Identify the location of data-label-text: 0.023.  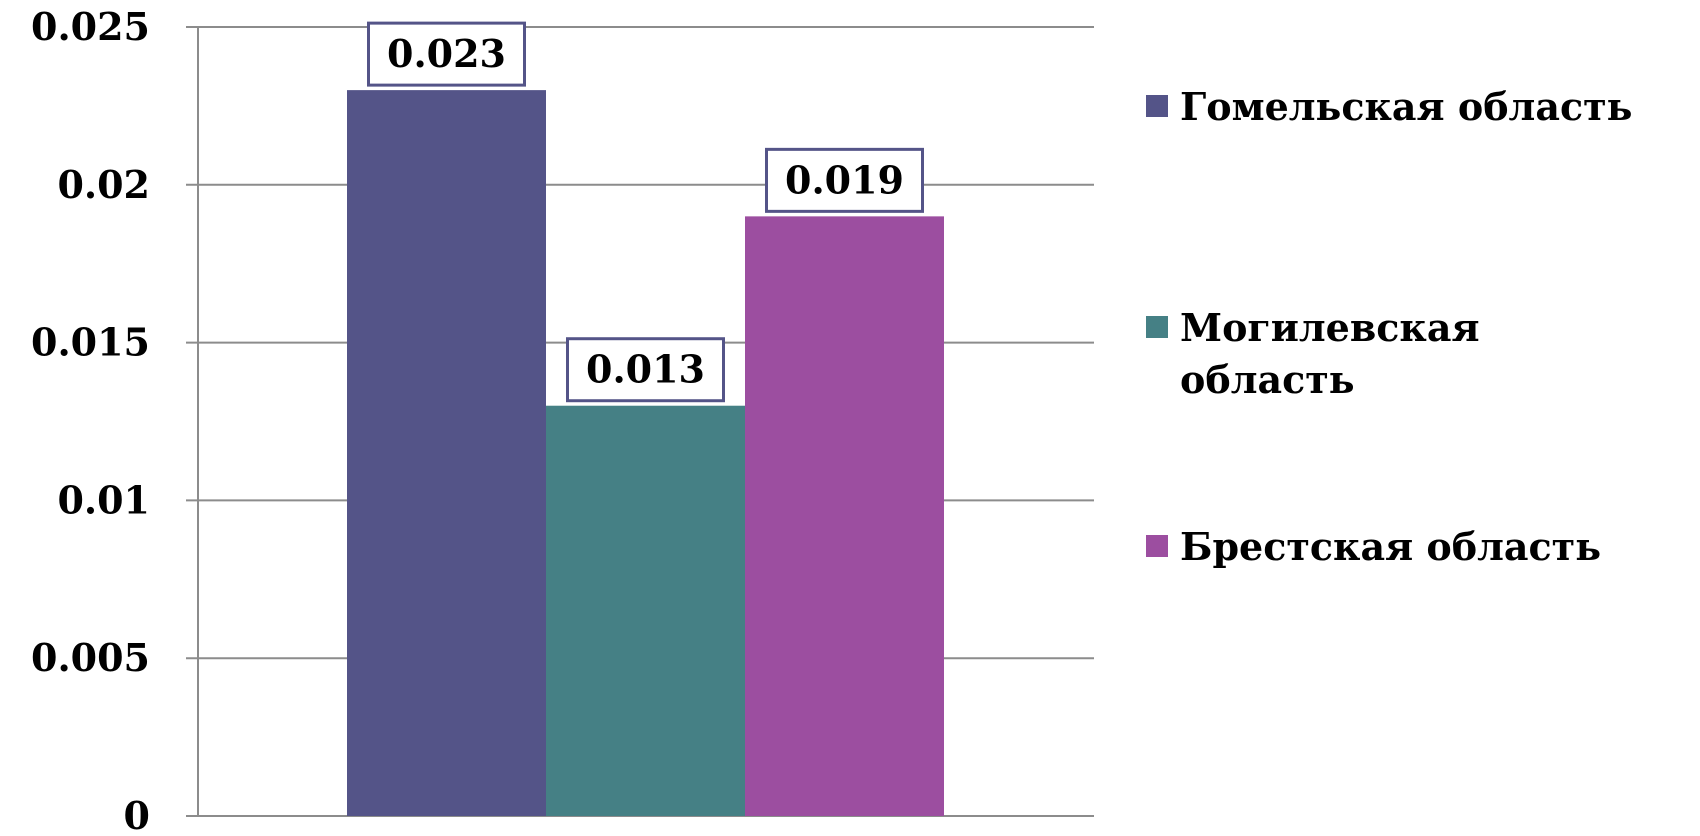
(446, 53).